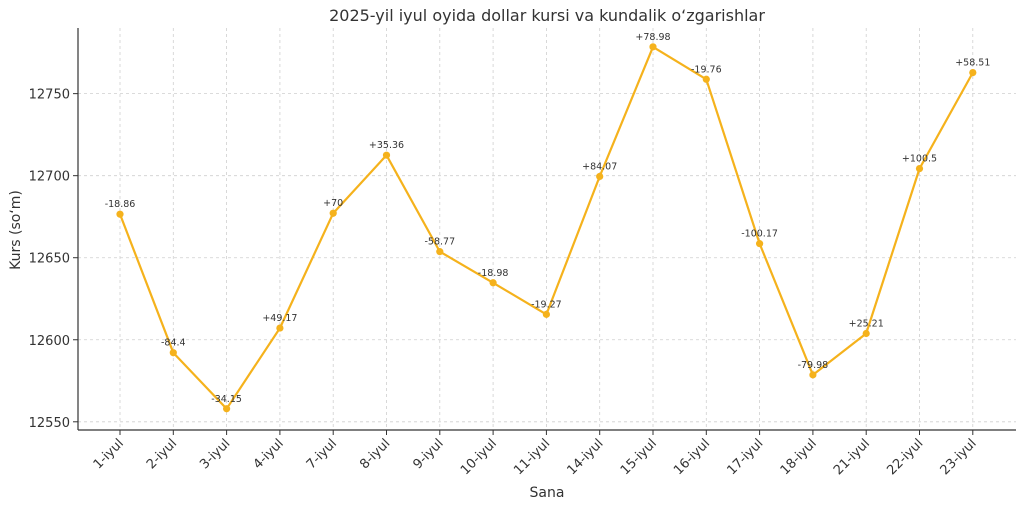 Image resolution: width=1024 pixels, height=507 pixels. What do you see at coordinates (49, 341) in the screenshot?
I see `y-tick-label: 12600` at bounding box center [49, 341].